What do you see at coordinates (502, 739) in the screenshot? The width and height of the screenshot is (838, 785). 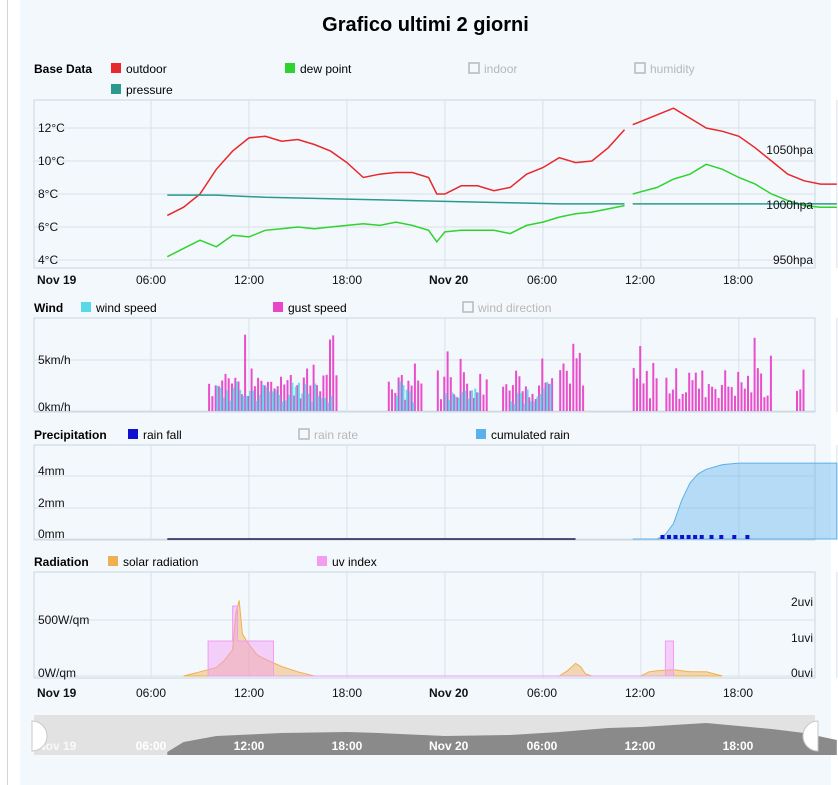 I see `navigator-series-area` at bounding box center [502, 739].